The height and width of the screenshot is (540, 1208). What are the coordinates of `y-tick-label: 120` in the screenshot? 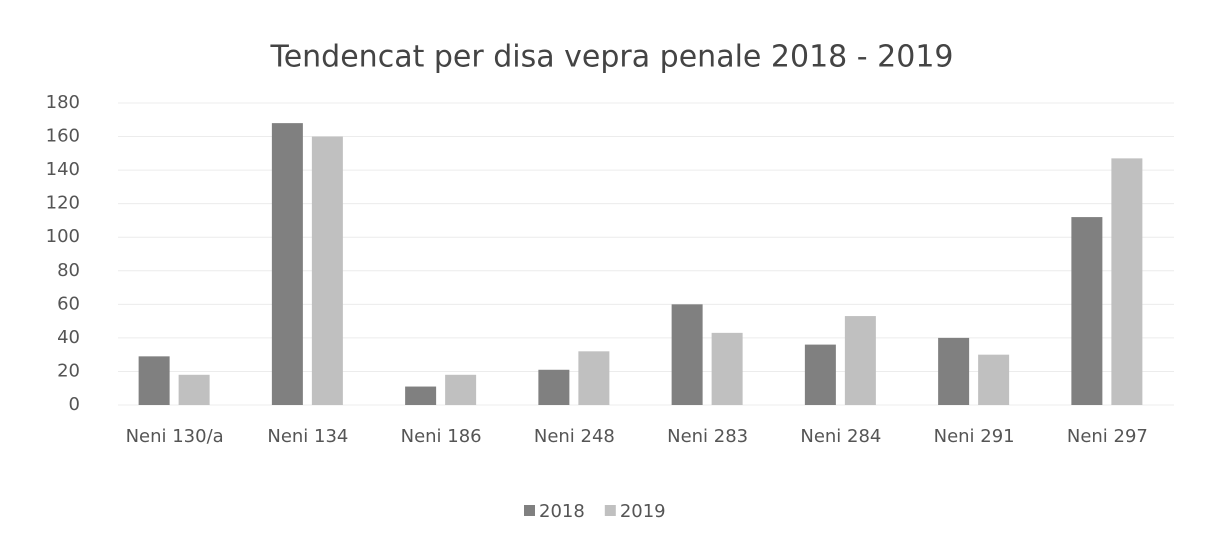 It's located at (63, 203).